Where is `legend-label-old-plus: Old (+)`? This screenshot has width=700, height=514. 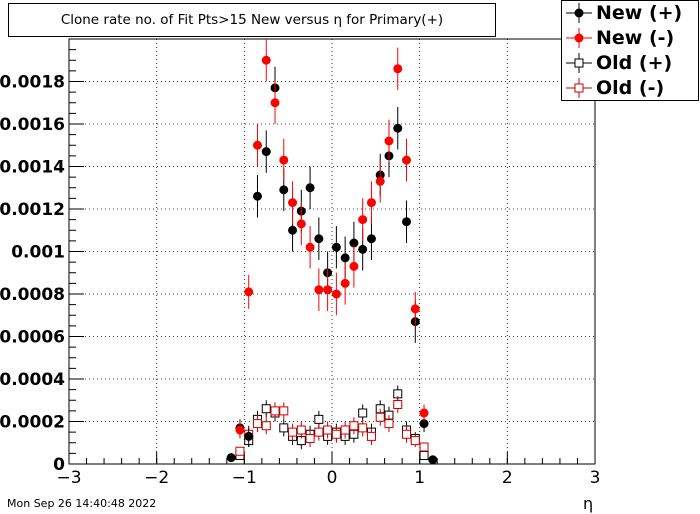 legend-label-old-plus: Old (+) is located at coordinates (634, 63).